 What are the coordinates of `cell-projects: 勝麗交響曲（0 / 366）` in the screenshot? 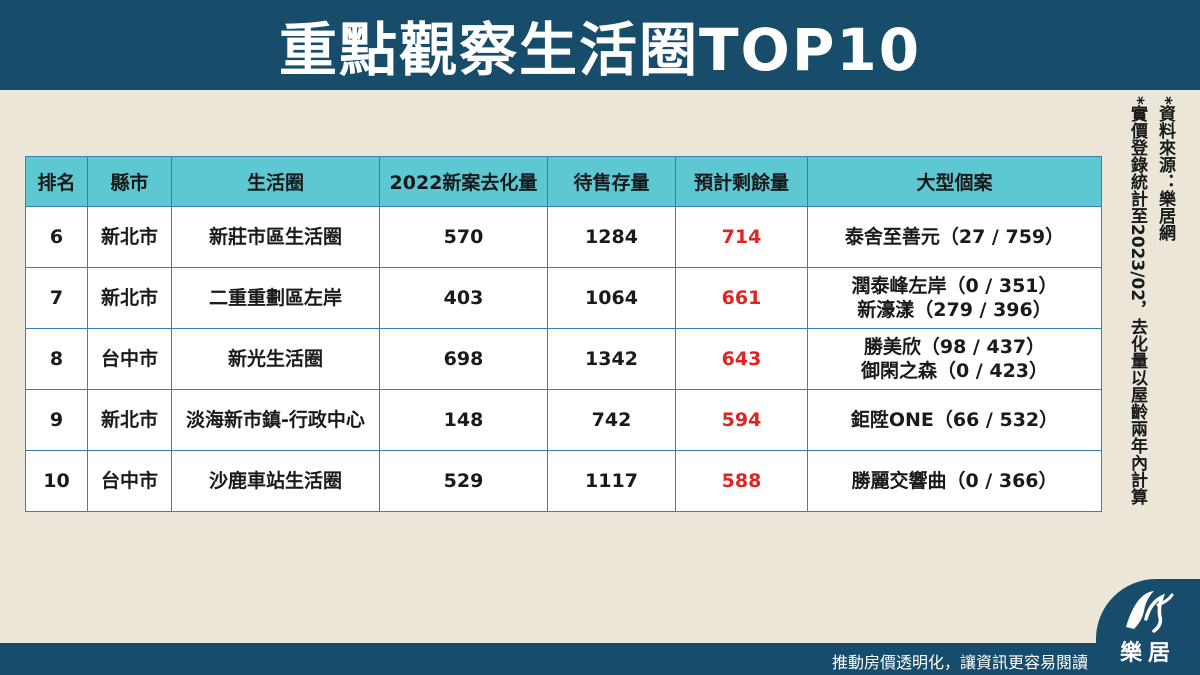 It's located at (954, 481).